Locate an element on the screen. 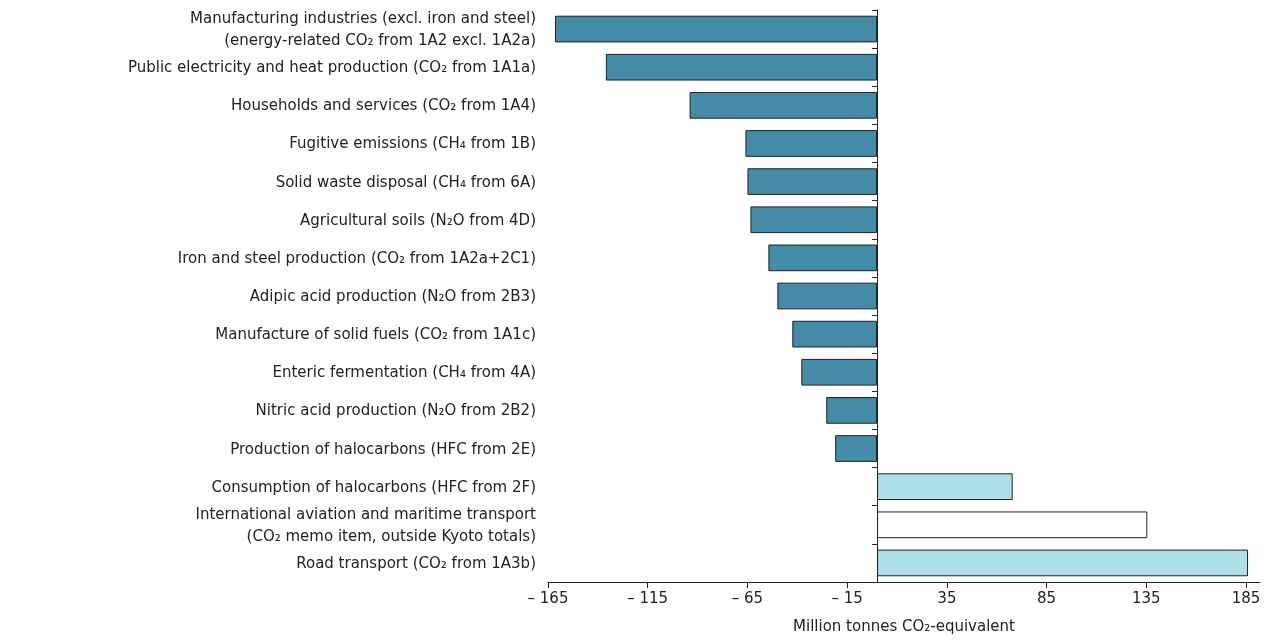  y-tick-label: Agricultural soils (N₂O from 4D) is located at coordinates (418, 219).